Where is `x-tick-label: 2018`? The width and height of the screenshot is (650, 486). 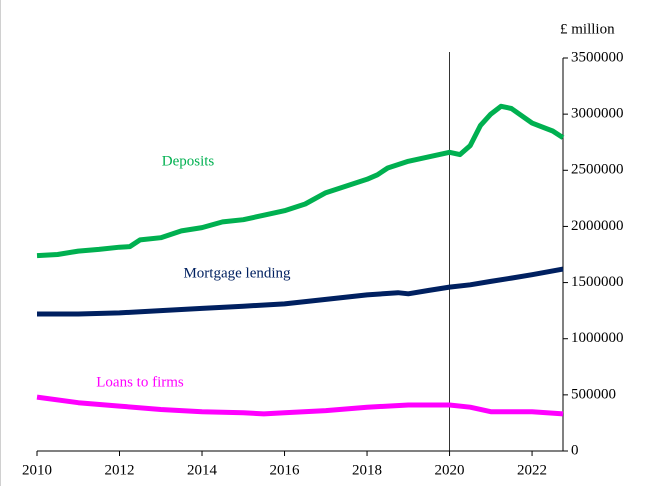
x-tick-label: 2018 is located at coordinates (367, 470).